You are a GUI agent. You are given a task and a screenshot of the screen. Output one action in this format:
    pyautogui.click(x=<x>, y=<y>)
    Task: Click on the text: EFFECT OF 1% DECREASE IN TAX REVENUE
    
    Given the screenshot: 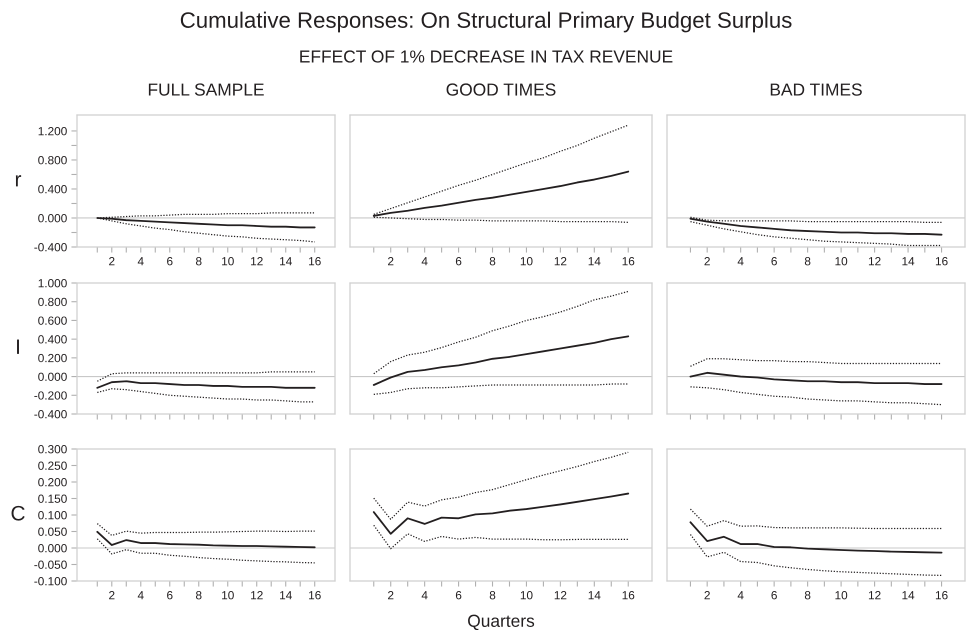 What is the action you would take?
    pyautogui.click(x=486, y=56)
    